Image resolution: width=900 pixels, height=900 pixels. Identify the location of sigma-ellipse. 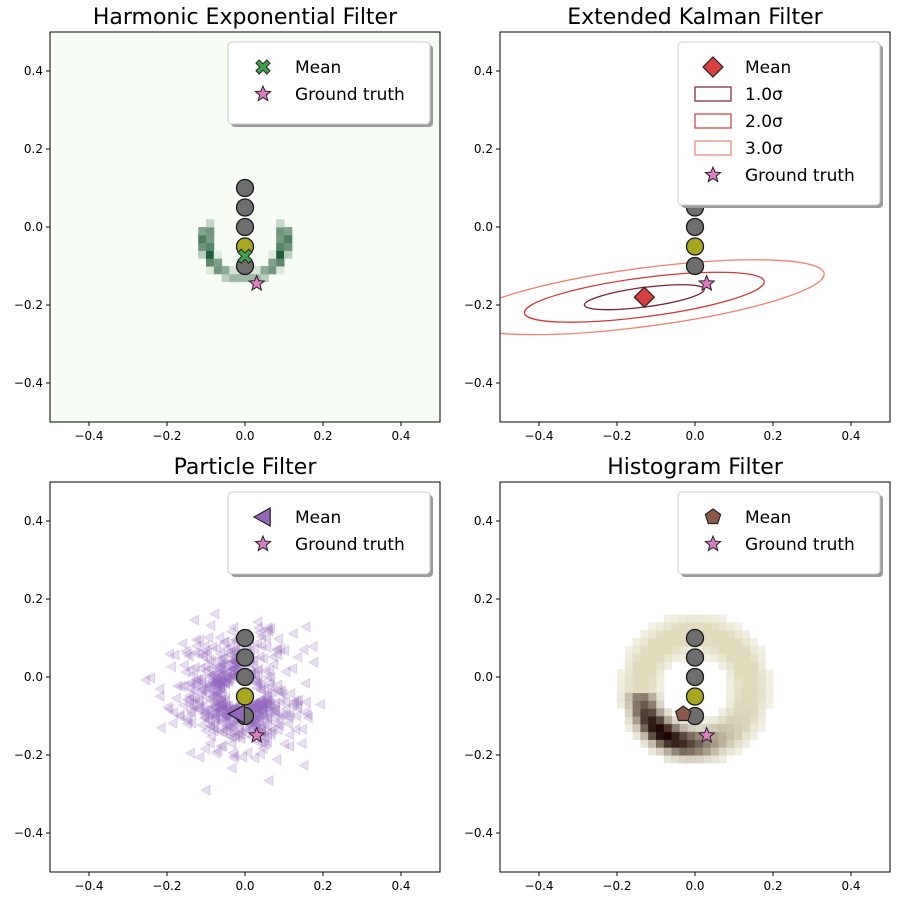
(644, 297).